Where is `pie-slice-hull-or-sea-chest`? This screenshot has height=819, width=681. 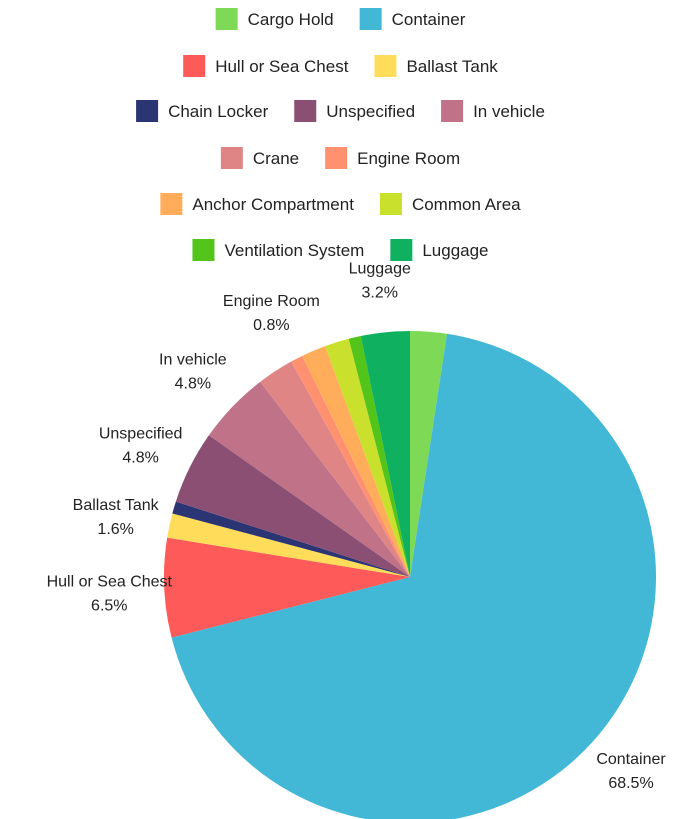
pie-slice-hull-or-sea-chest is located at coordinates (286, 587).